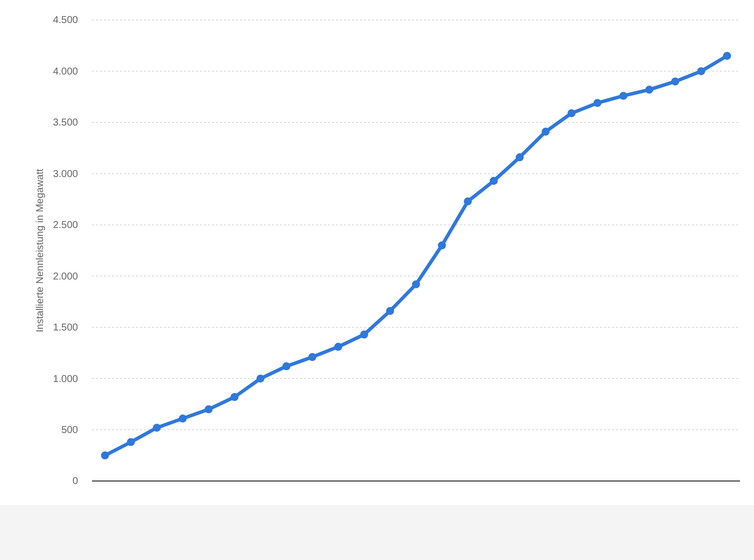 This screenshot has height=560, width=754. What do you see at coordinates (65, 123) in the screenshot?
I see `y-tick-label: 3.500` at bounding box center [65, 123].